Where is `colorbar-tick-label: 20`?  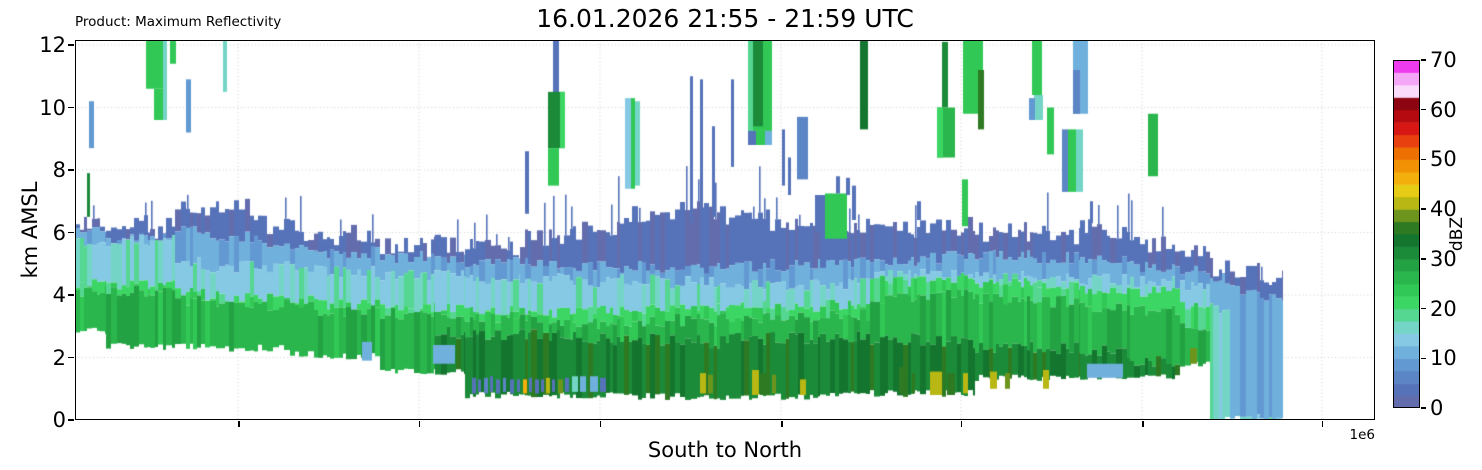
colorbar-tick-label: 20 is located at coordinates (1443, 308).